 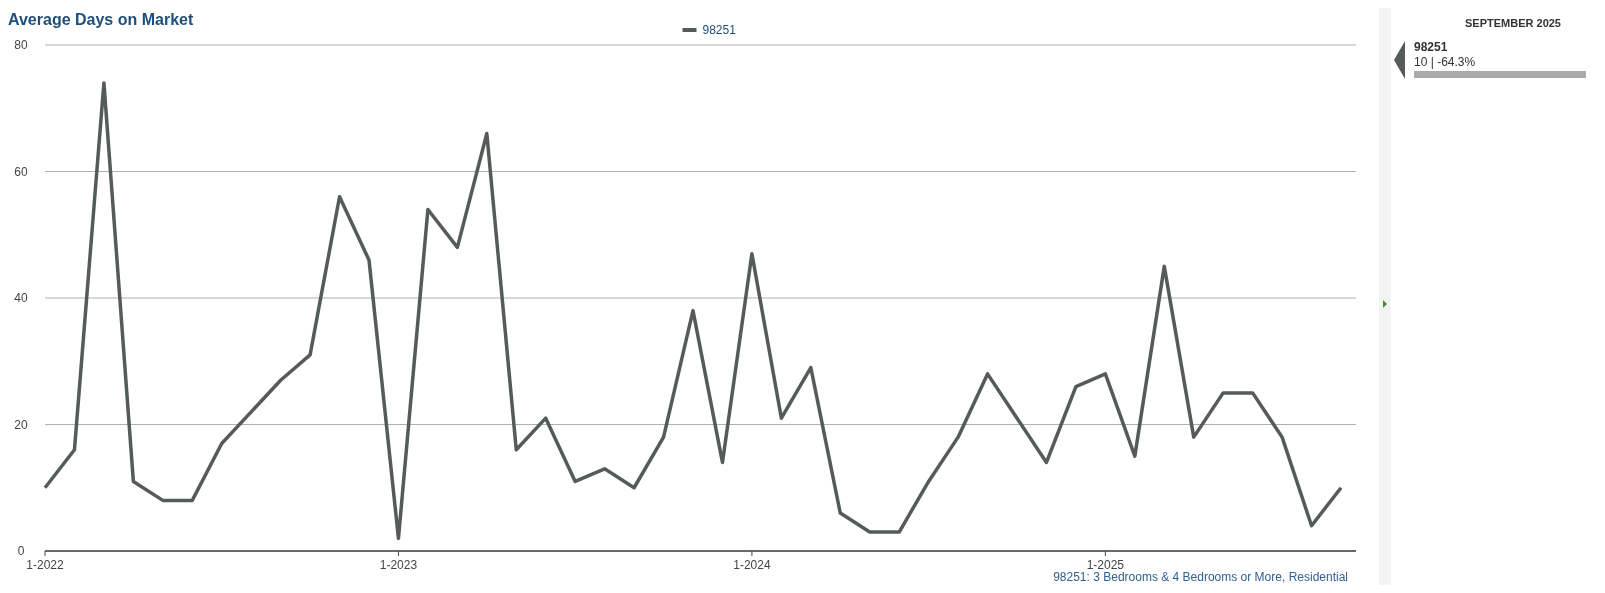 I want to click on x-tick-label: 1-2024, so click(x=752, y=565).